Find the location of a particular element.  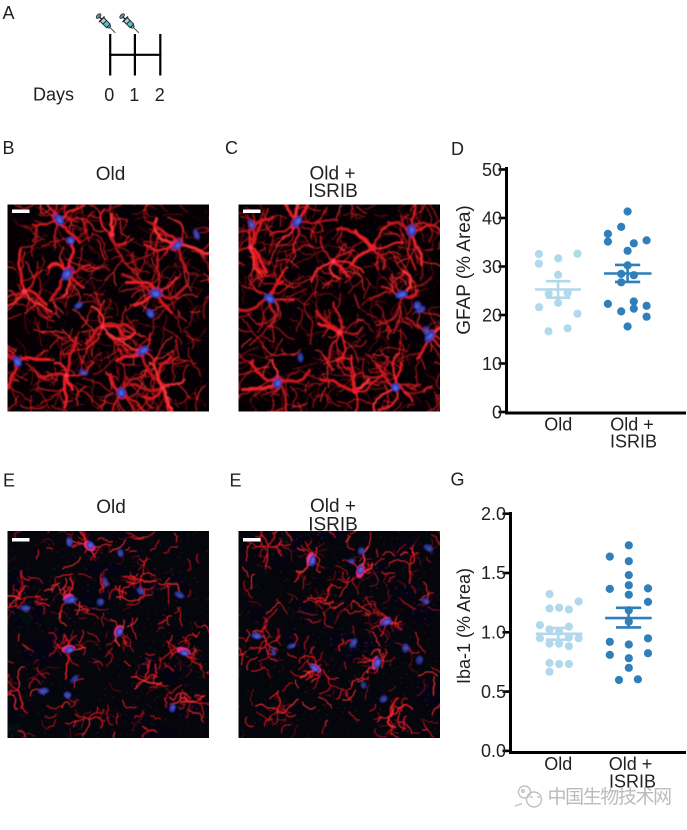

svg-text: B is located at coordinates (9, 148).